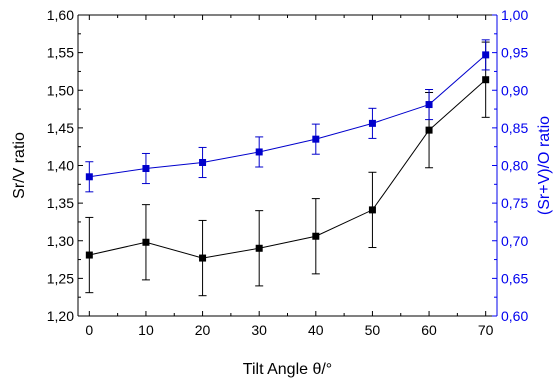  I want to click on x-tick-label: 60, so click(429, 330).